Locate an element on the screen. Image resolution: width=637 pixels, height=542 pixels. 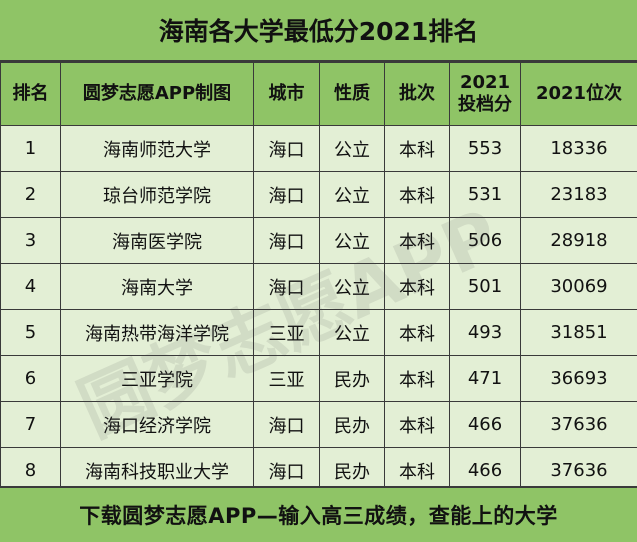
table-row: 7 海口经济学院 海口 民办 本科 466 37636 is located at coordinates (318, 424).